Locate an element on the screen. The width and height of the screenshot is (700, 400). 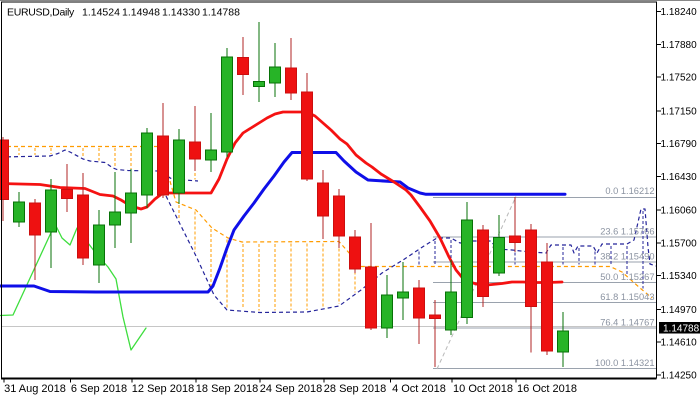
svg-text: 1.14330 is located at coordinates (181, 13).